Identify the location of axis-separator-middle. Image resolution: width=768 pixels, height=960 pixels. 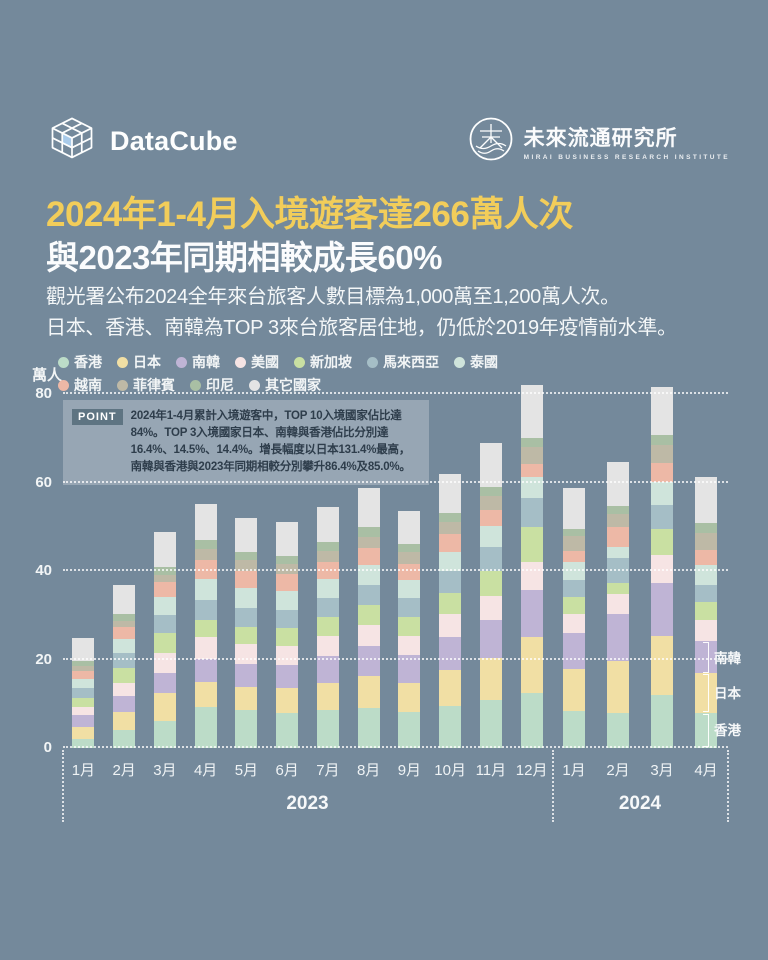
(553, 786).